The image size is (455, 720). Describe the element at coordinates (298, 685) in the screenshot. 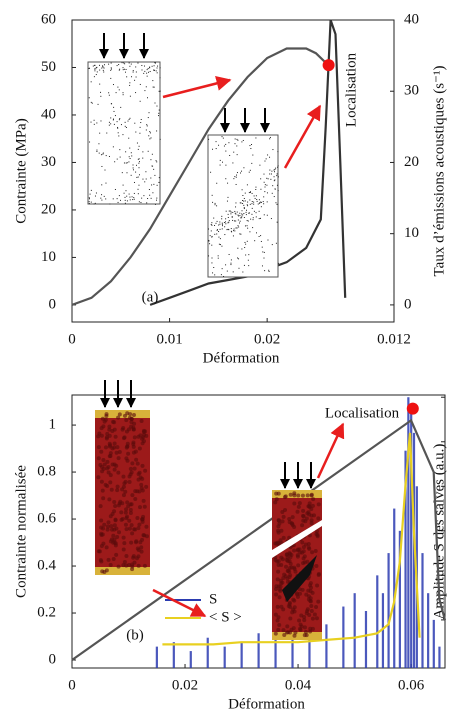

I see `x-tick-label: 0.04` at that location.